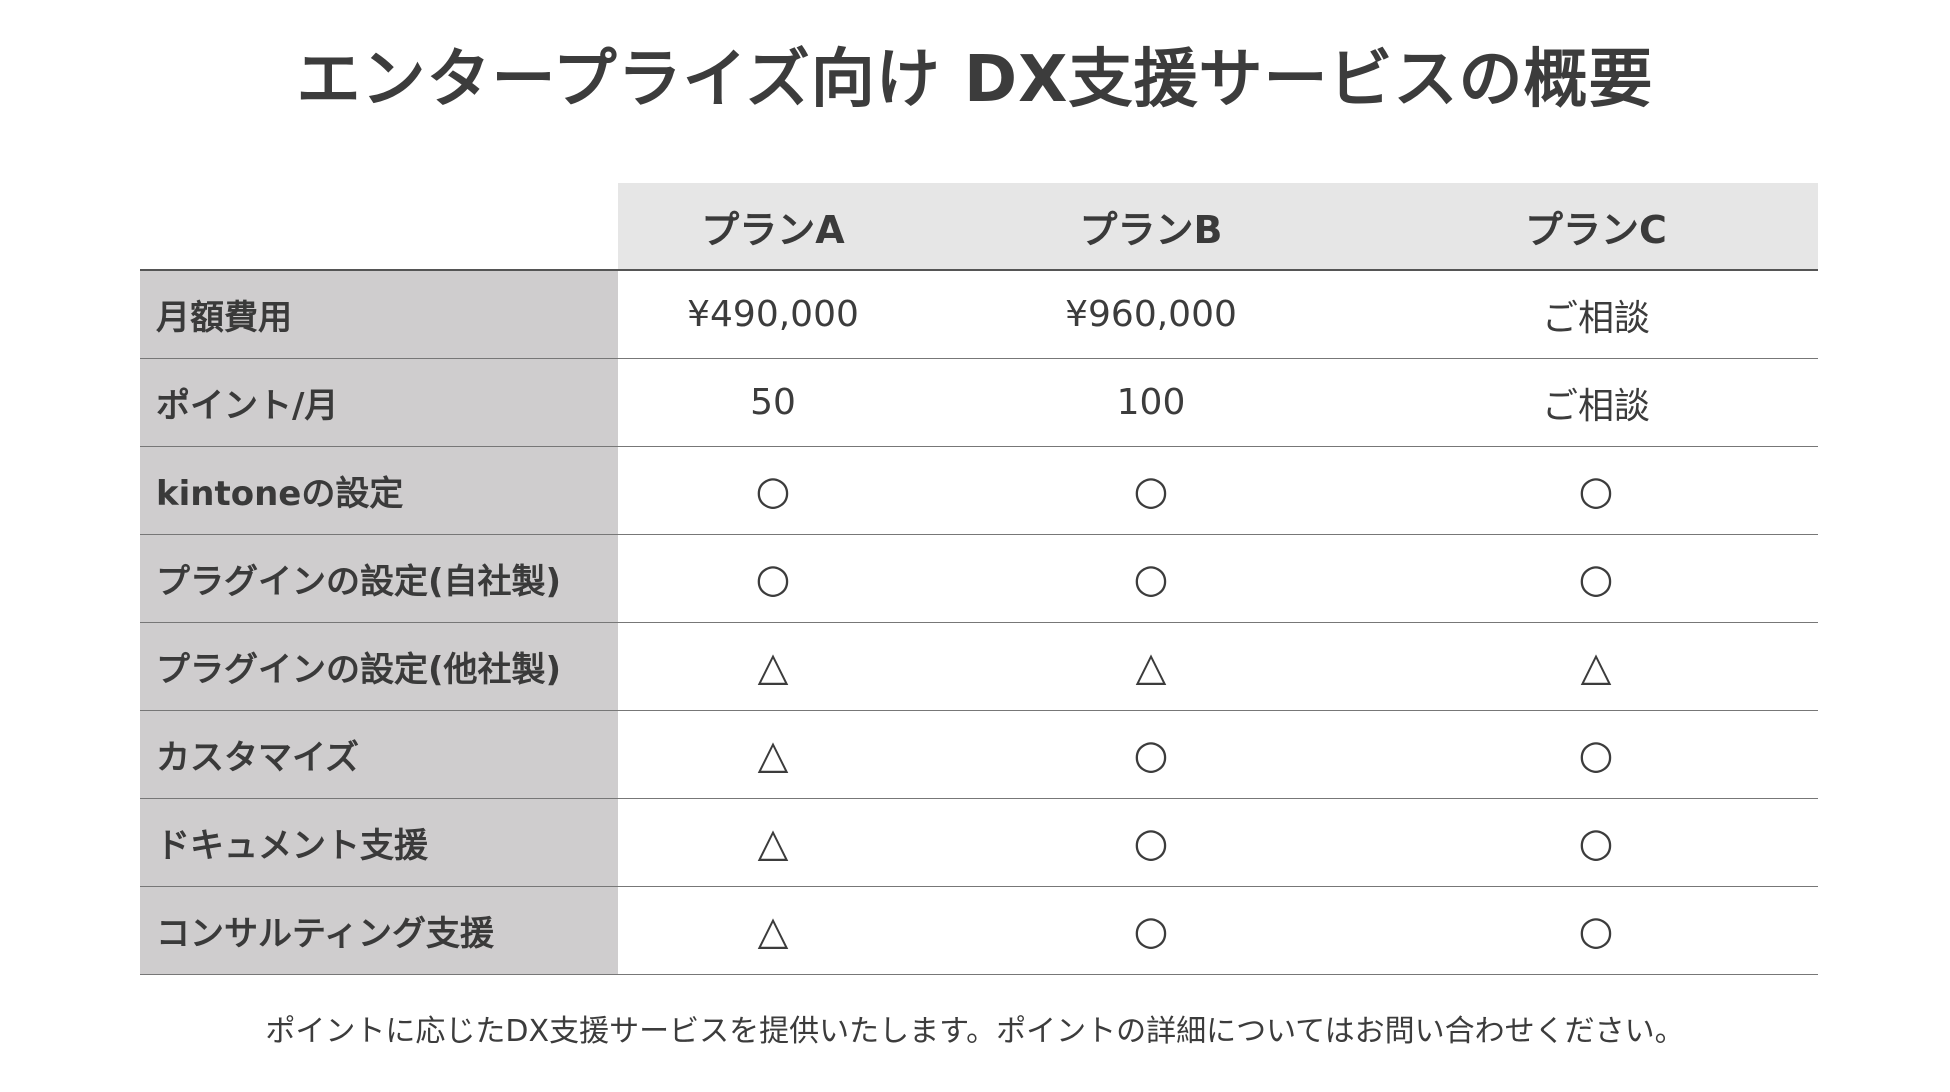 The width and height of the screenshot is (1950, 1092). Describe the element at coordinates (379, 666) in the screenshot. I see `row-label: プラグインの設定(他社製)` at that location.